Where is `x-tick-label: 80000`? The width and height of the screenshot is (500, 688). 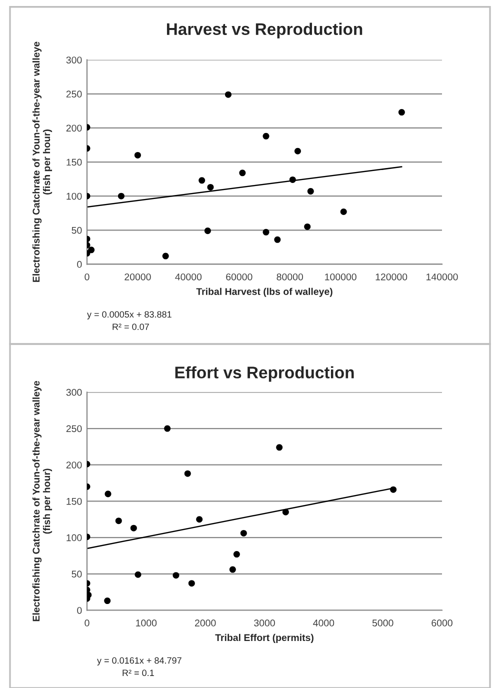
x-tick-label: 80000 is located at coordinates (289, 276).